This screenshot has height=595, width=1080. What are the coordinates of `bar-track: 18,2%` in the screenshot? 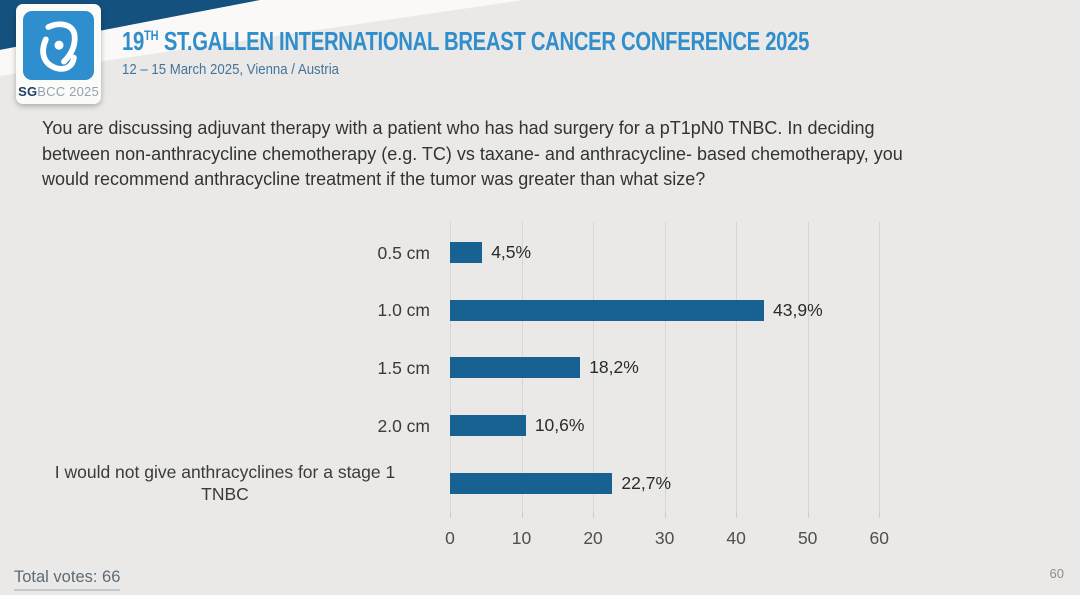 It's located at (682, 368).